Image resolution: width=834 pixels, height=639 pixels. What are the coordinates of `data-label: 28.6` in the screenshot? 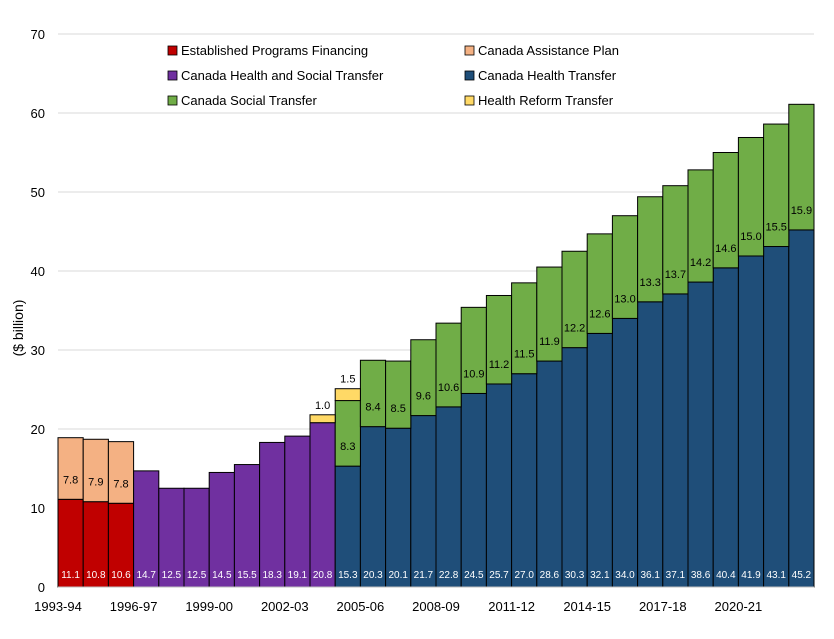 It's located at (550, 575).